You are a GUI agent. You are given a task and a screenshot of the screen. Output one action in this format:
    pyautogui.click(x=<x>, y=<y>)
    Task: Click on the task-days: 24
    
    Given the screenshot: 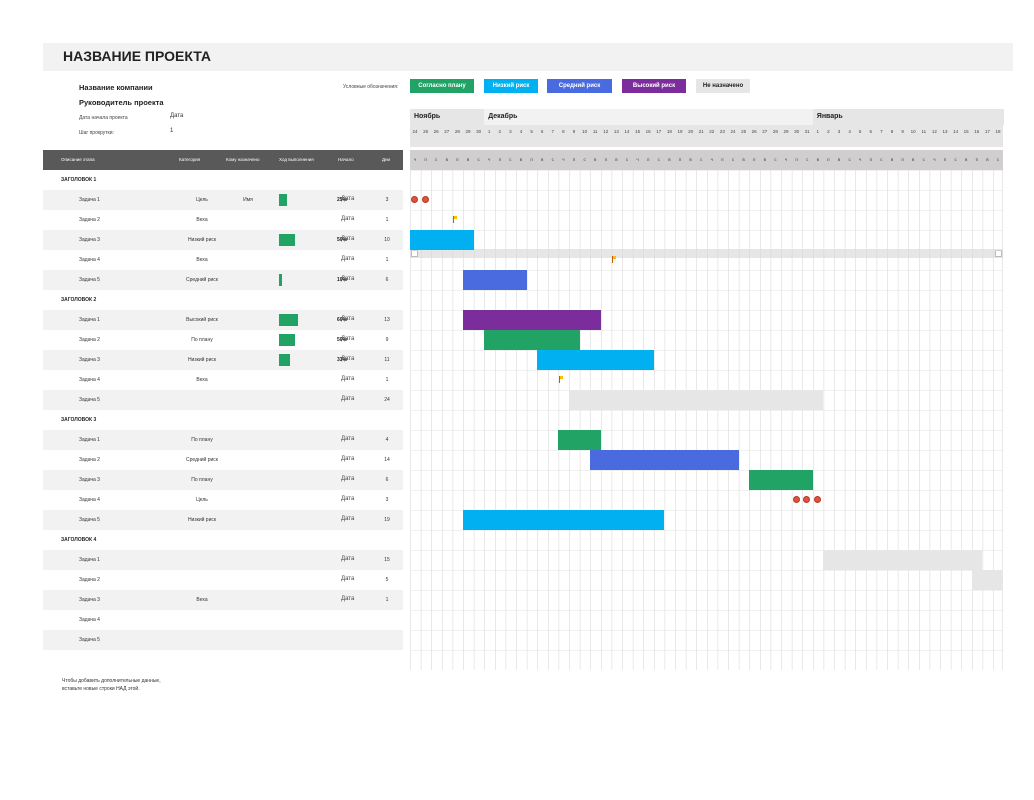 What is the action you would take?
    pyautogui.click(x=387, y=400)
    